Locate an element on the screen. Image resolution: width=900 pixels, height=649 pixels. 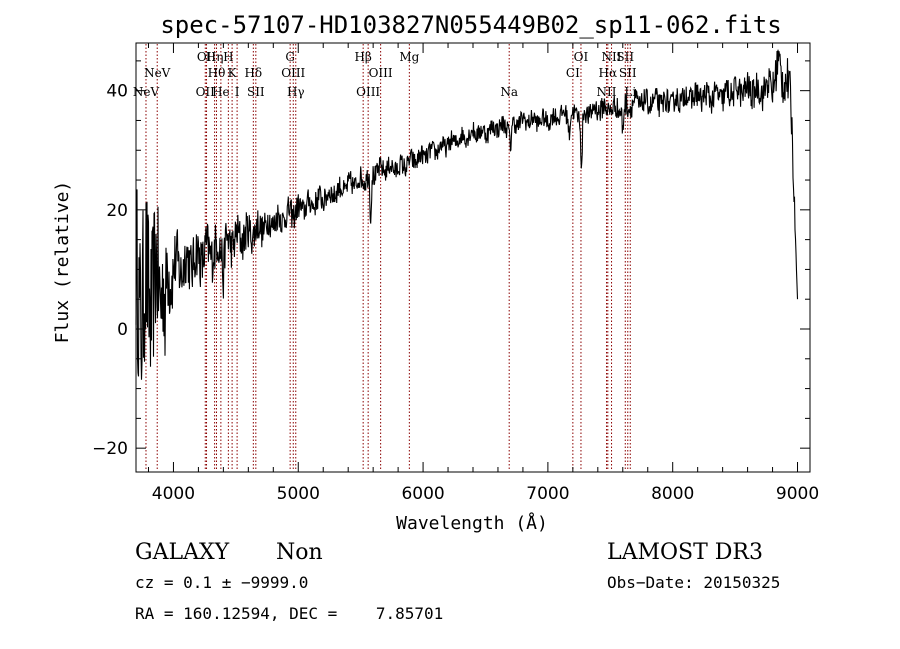
x-tick-label-2: 6000 is located at coordinates (422, 494).